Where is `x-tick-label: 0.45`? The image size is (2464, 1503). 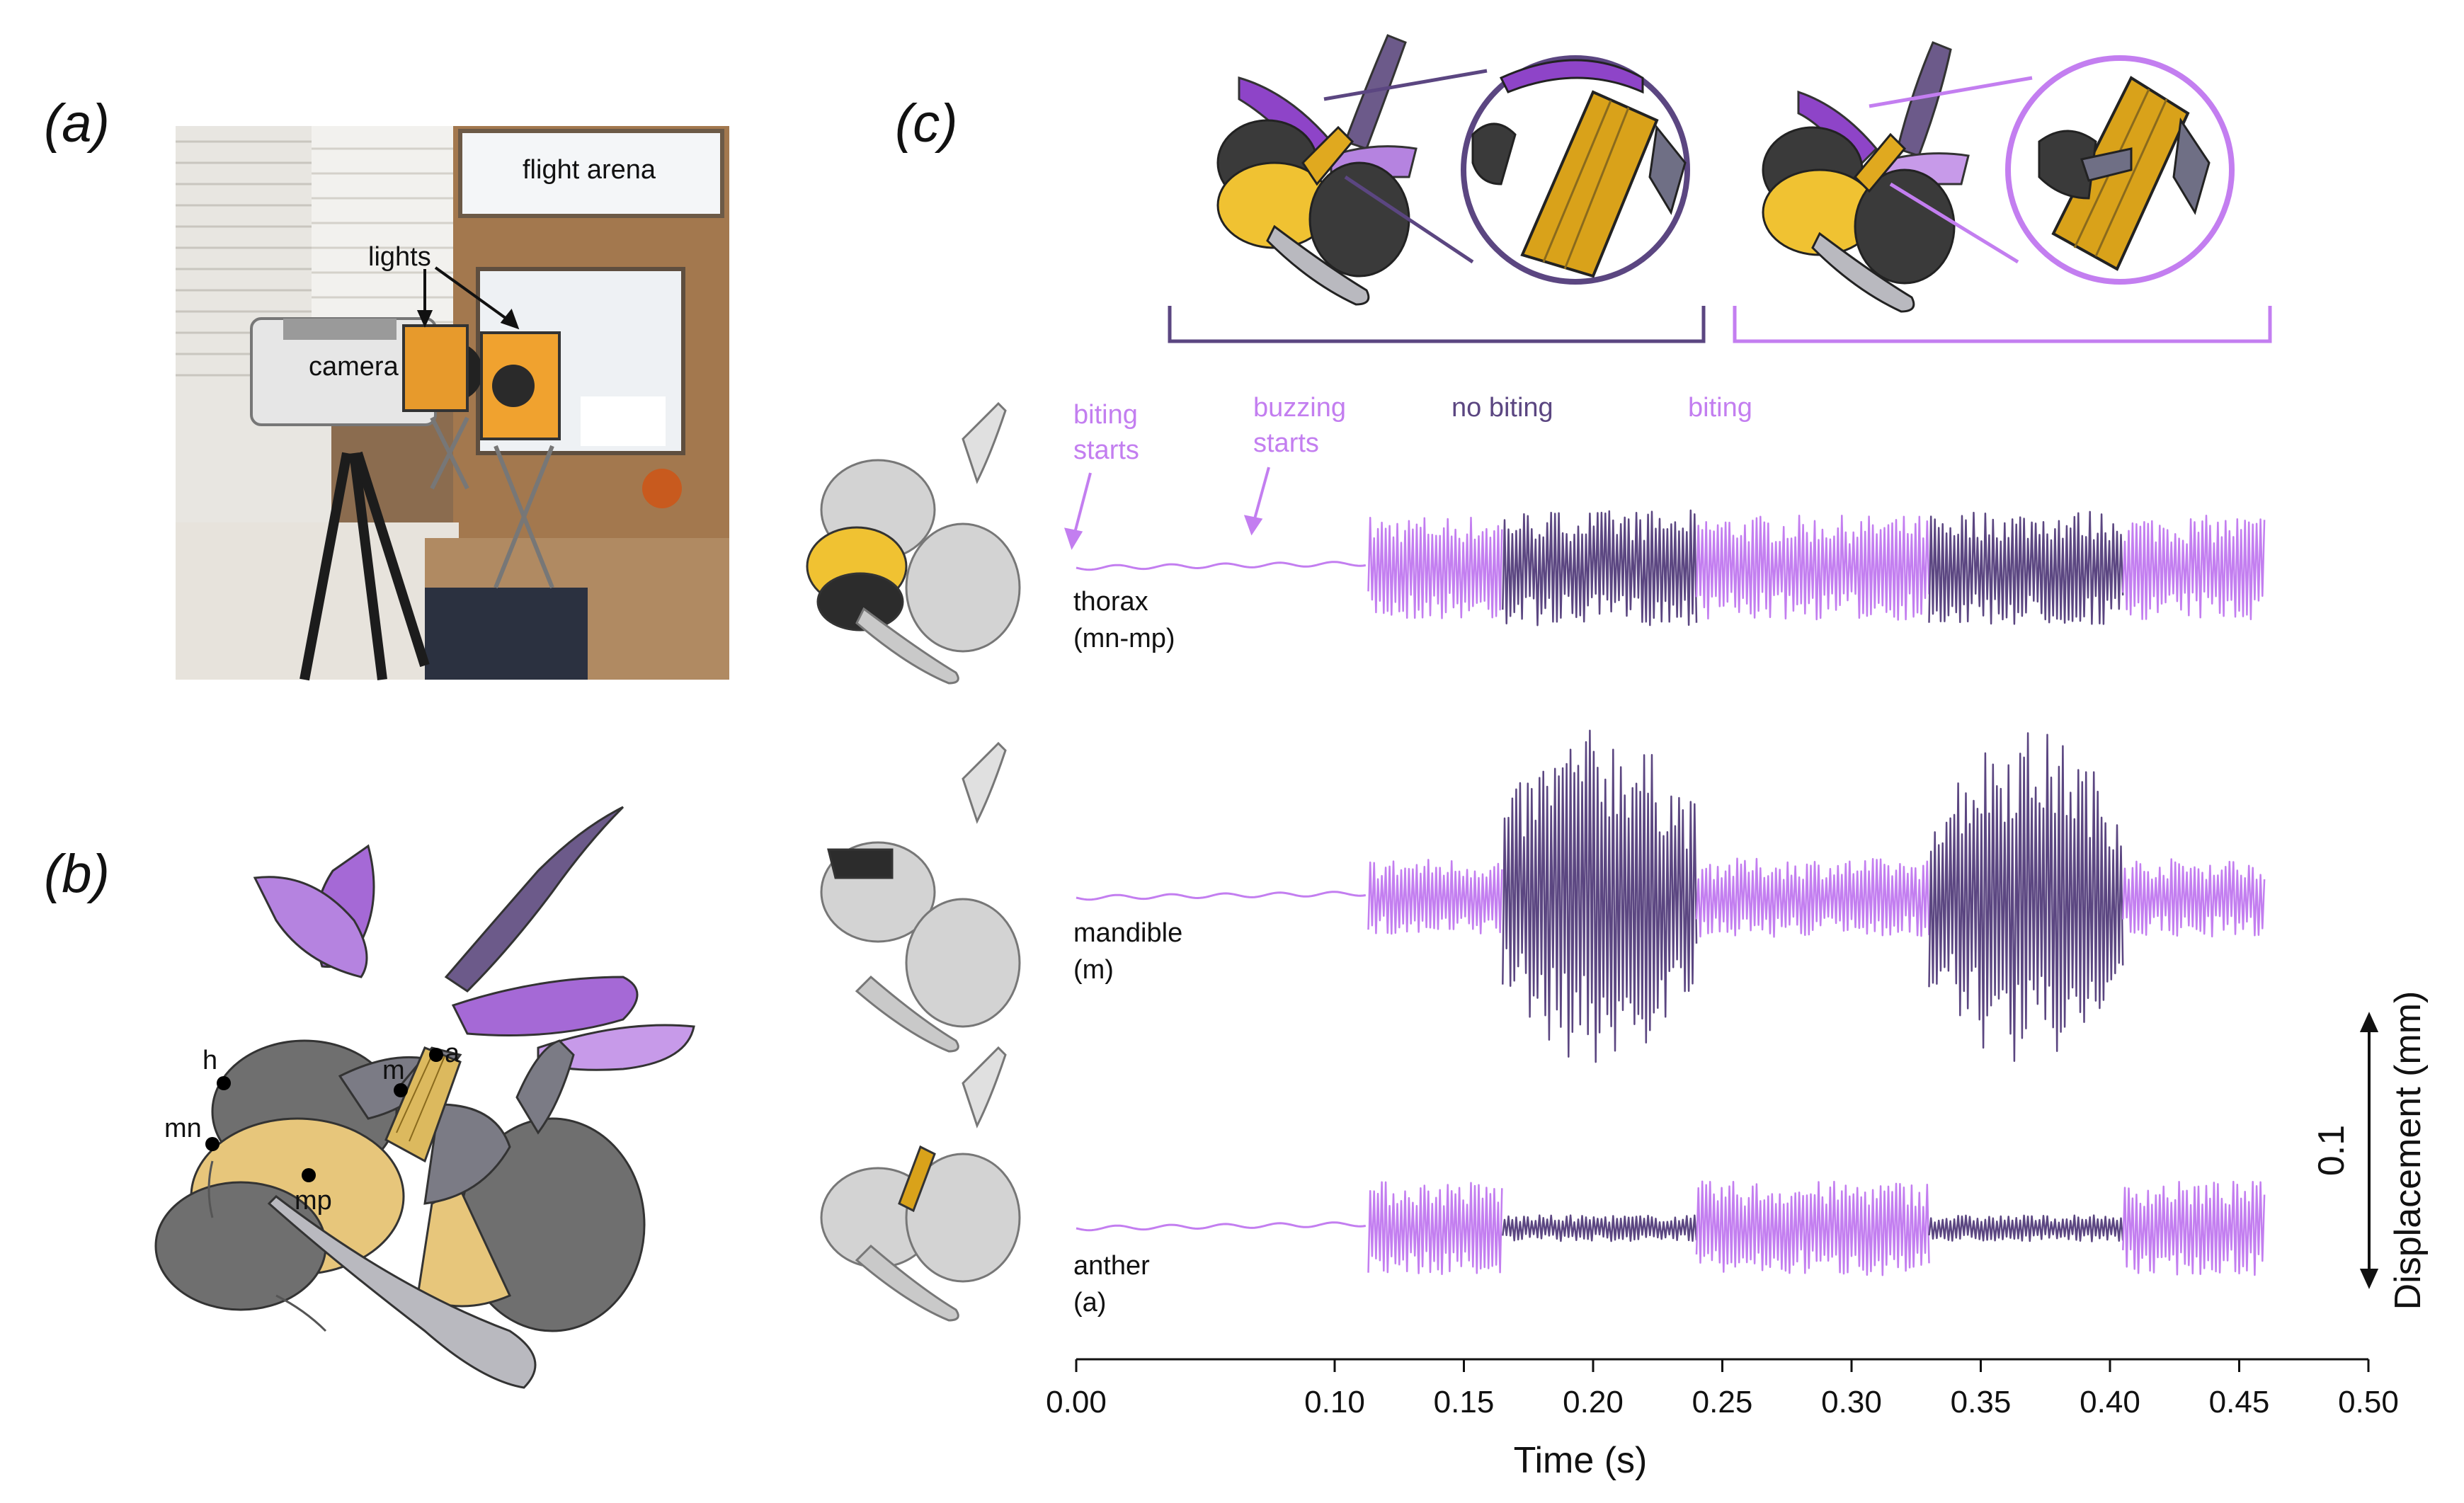 x-tick-label: 0.45 is located at coordinates (2240, 1402).